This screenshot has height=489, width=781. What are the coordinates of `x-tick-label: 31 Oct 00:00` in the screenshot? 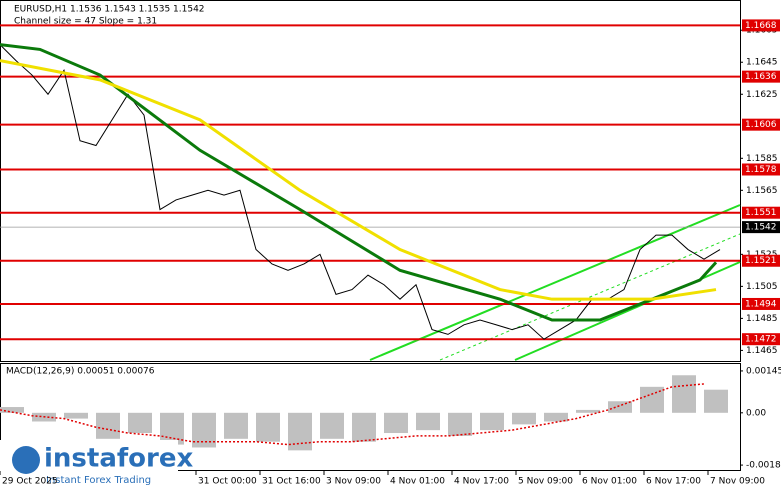 It's located at (227, 482).